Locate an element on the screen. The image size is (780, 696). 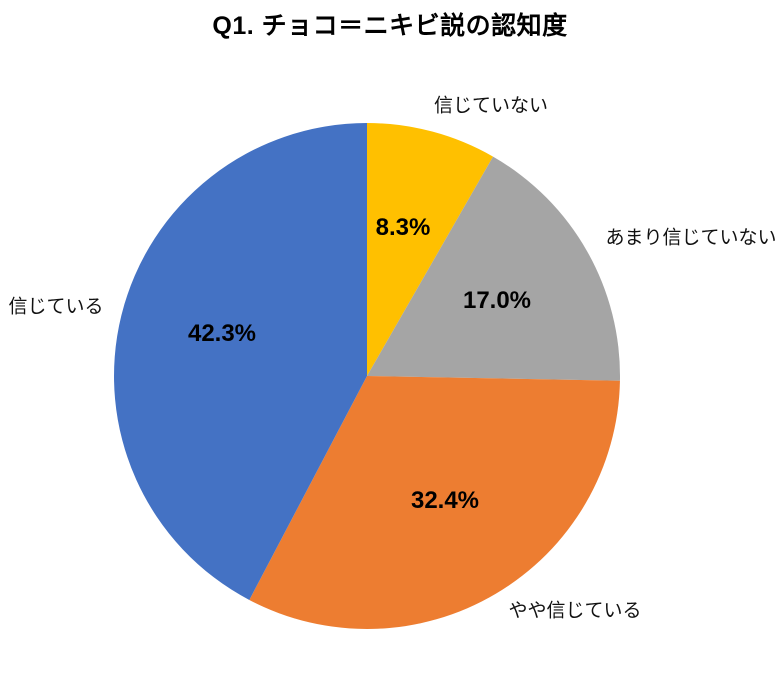
chart-title: Q1. チョコ＝ニキビ説の認知度 is located at coordinates (390, 26).